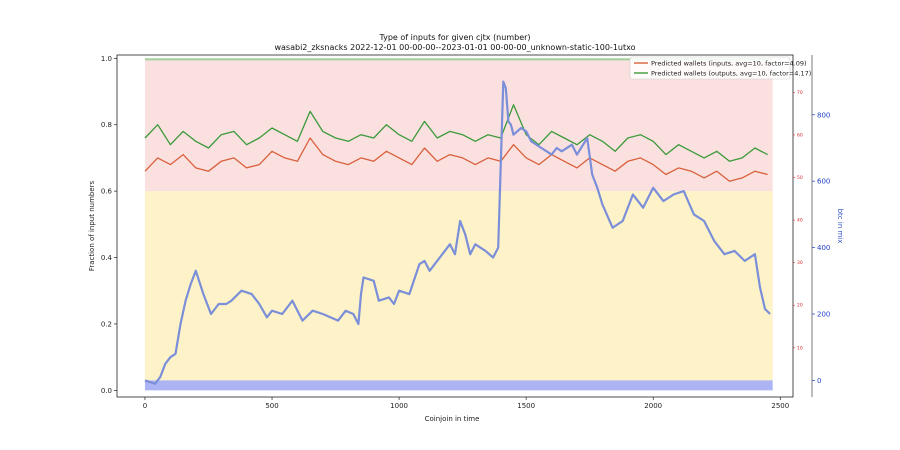  What do you see at coordinates (840, 226) in the screenshot?
I see `y-axis-right-label: btc in mix` at bounding box center [840, 226].